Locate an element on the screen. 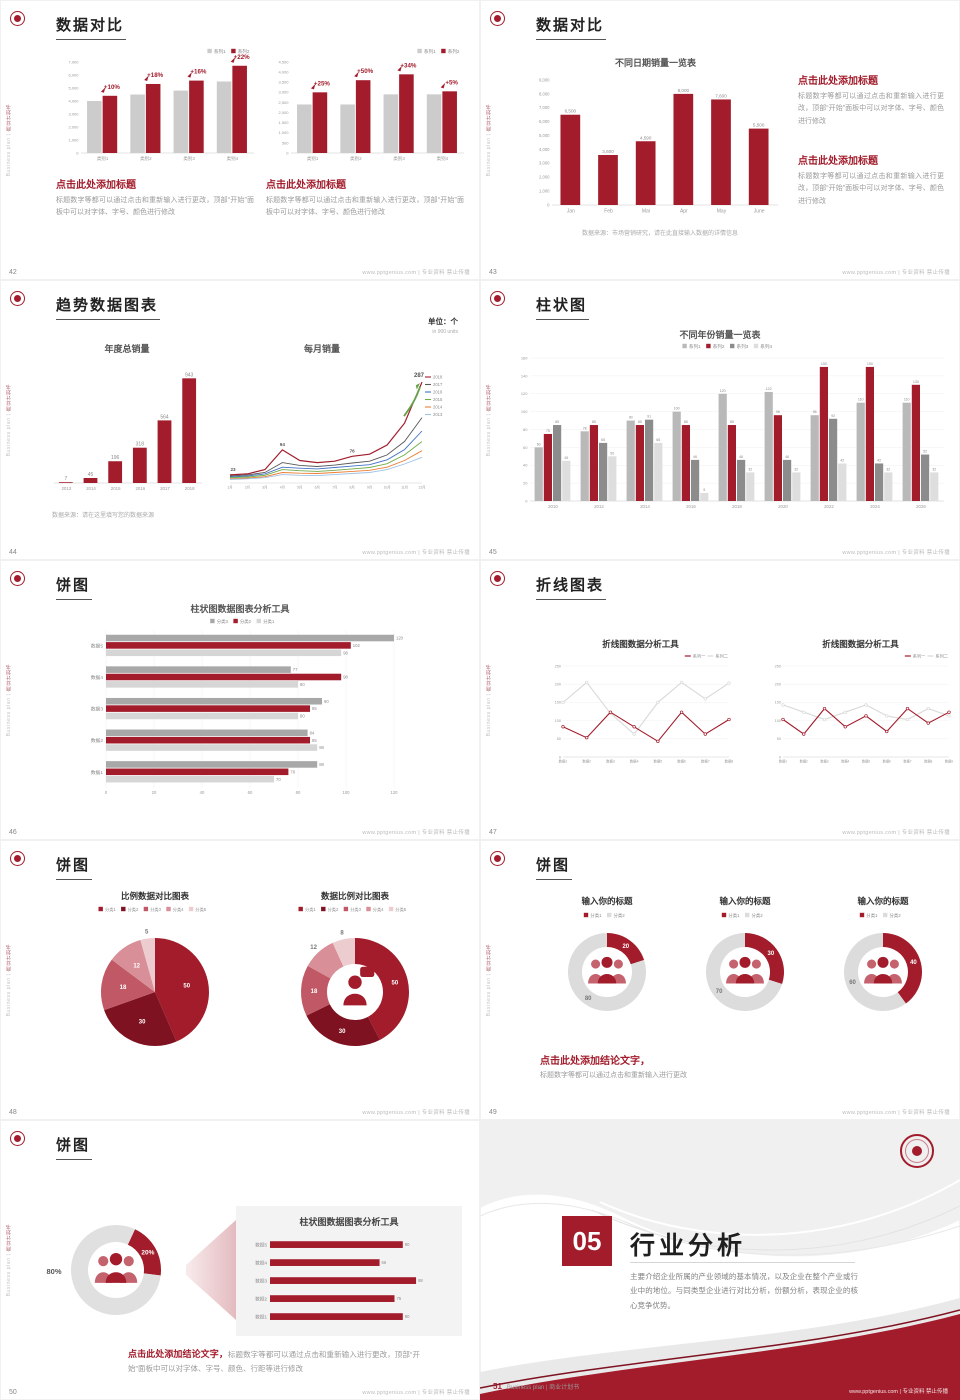 The height and width of the screenshot is (1400, 960). chart-title: 数据比例对比图表 is located at coordinates (354, 896).